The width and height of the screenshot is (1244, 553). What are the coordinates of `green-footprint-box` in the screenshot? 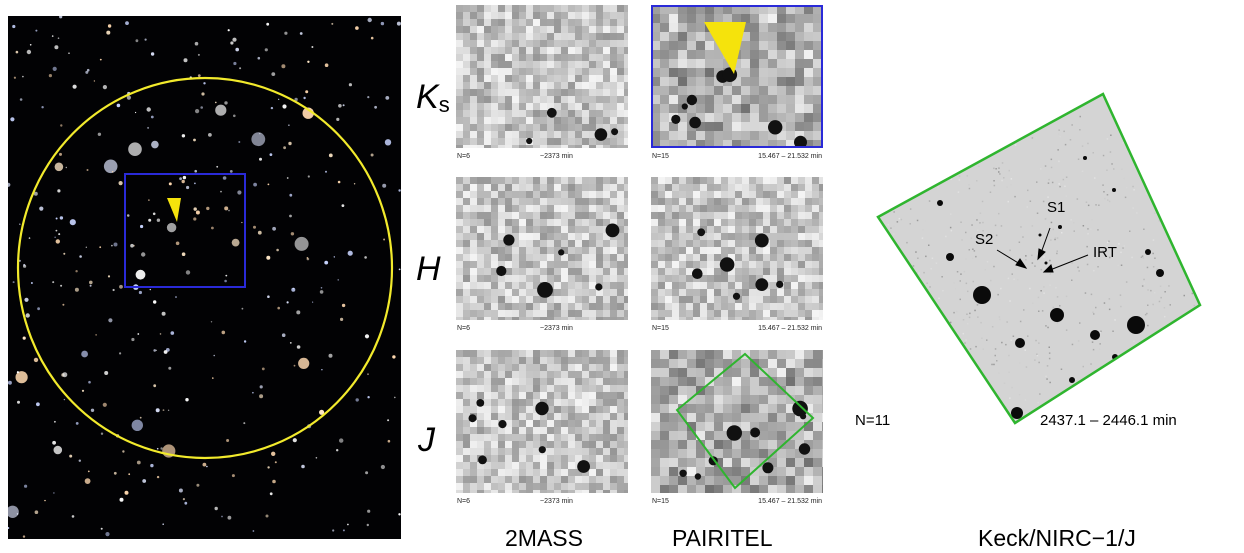 It's located at (745, 421).